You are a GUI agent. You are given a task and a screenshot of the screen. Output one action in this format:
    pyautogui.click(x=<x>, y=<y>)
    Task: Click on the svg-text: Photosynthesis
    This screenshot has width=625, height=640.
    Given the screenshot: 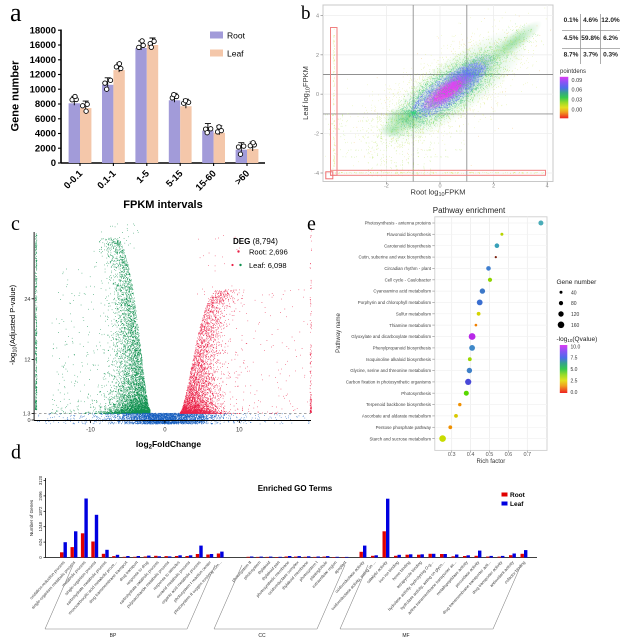 What is the action you would take?
    pyautogui.click(x=416, y=393)
    